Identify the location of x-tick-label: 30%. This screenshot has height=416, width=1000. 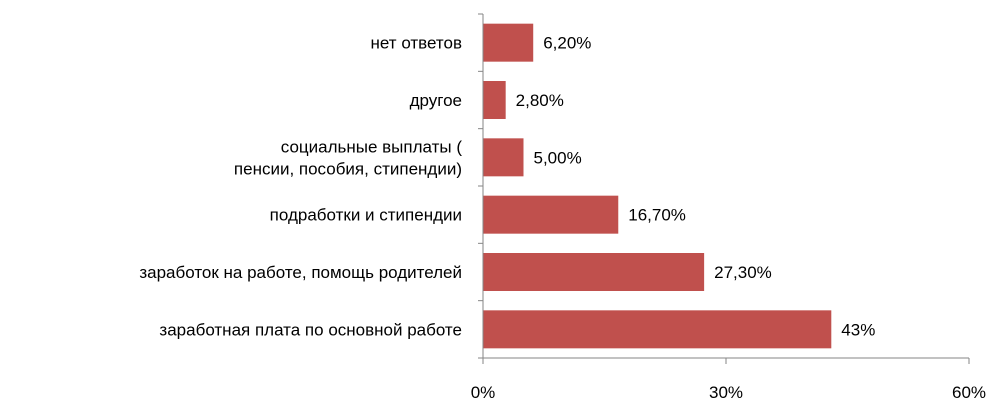
(726, 392).